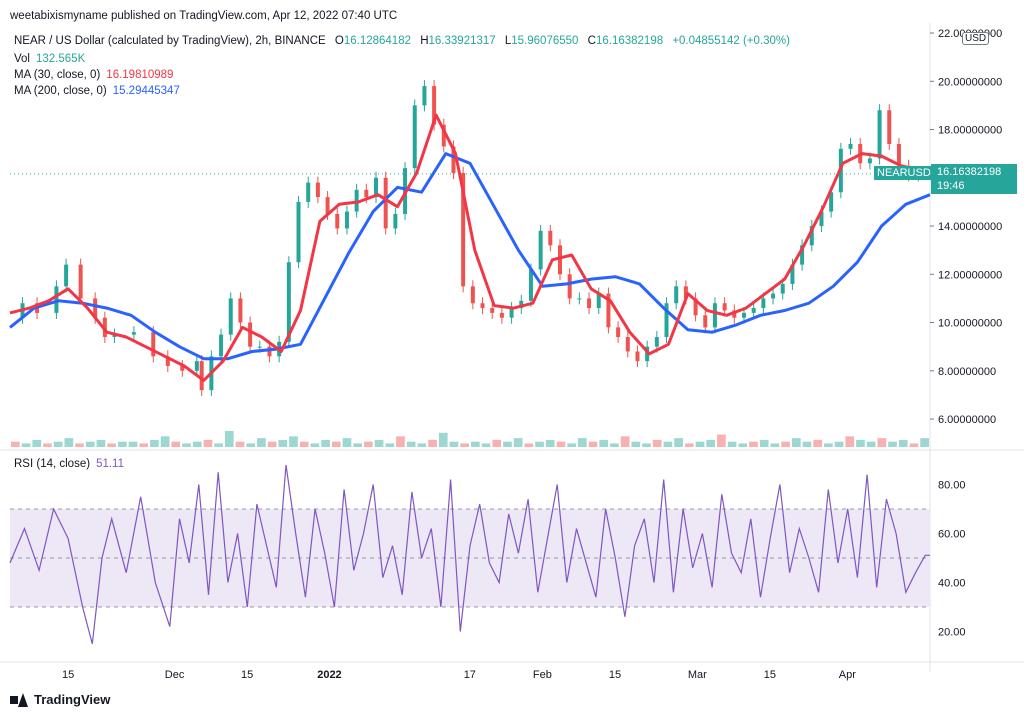 Image resolution: width=1024 pixels, height=718 pixels. What do you see at coordinates (72, 699) in the screenshot?
I see `tradingview-wordmark: TradingView` at bounding box center [72, 699].